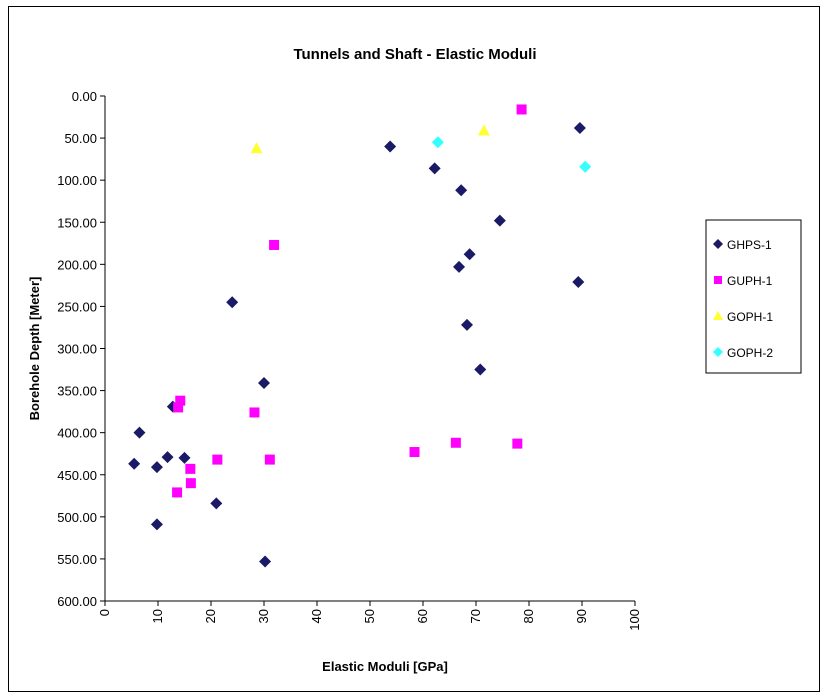 Image resolution: width=827 pixels, height=694 pixels. Describe the element at coordinates (77, 222) in the screenshot. I see `y-tick-label: 150.00` at that location.